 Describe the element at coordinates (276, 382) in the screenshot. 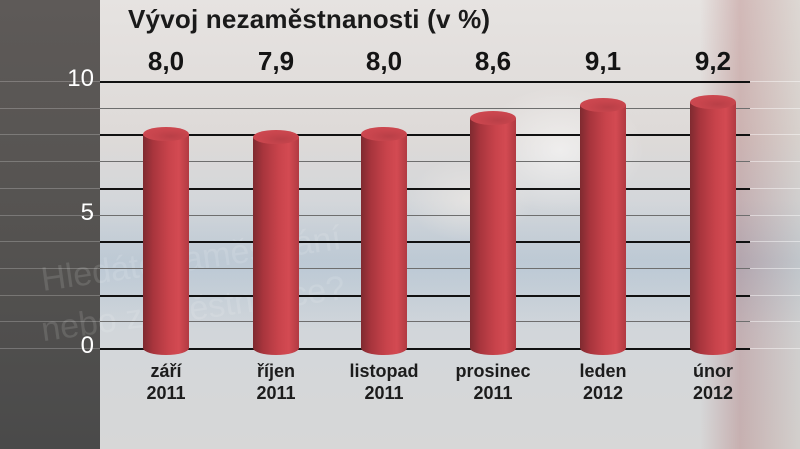

I see `category-label: říjen 2011` at that location.